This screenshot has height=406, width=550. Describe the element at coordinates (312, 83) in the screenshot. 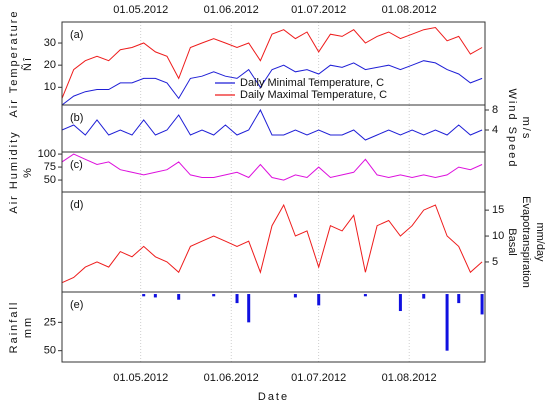

I see `legend-label: Daily Minimal Temperature, C` at that location.